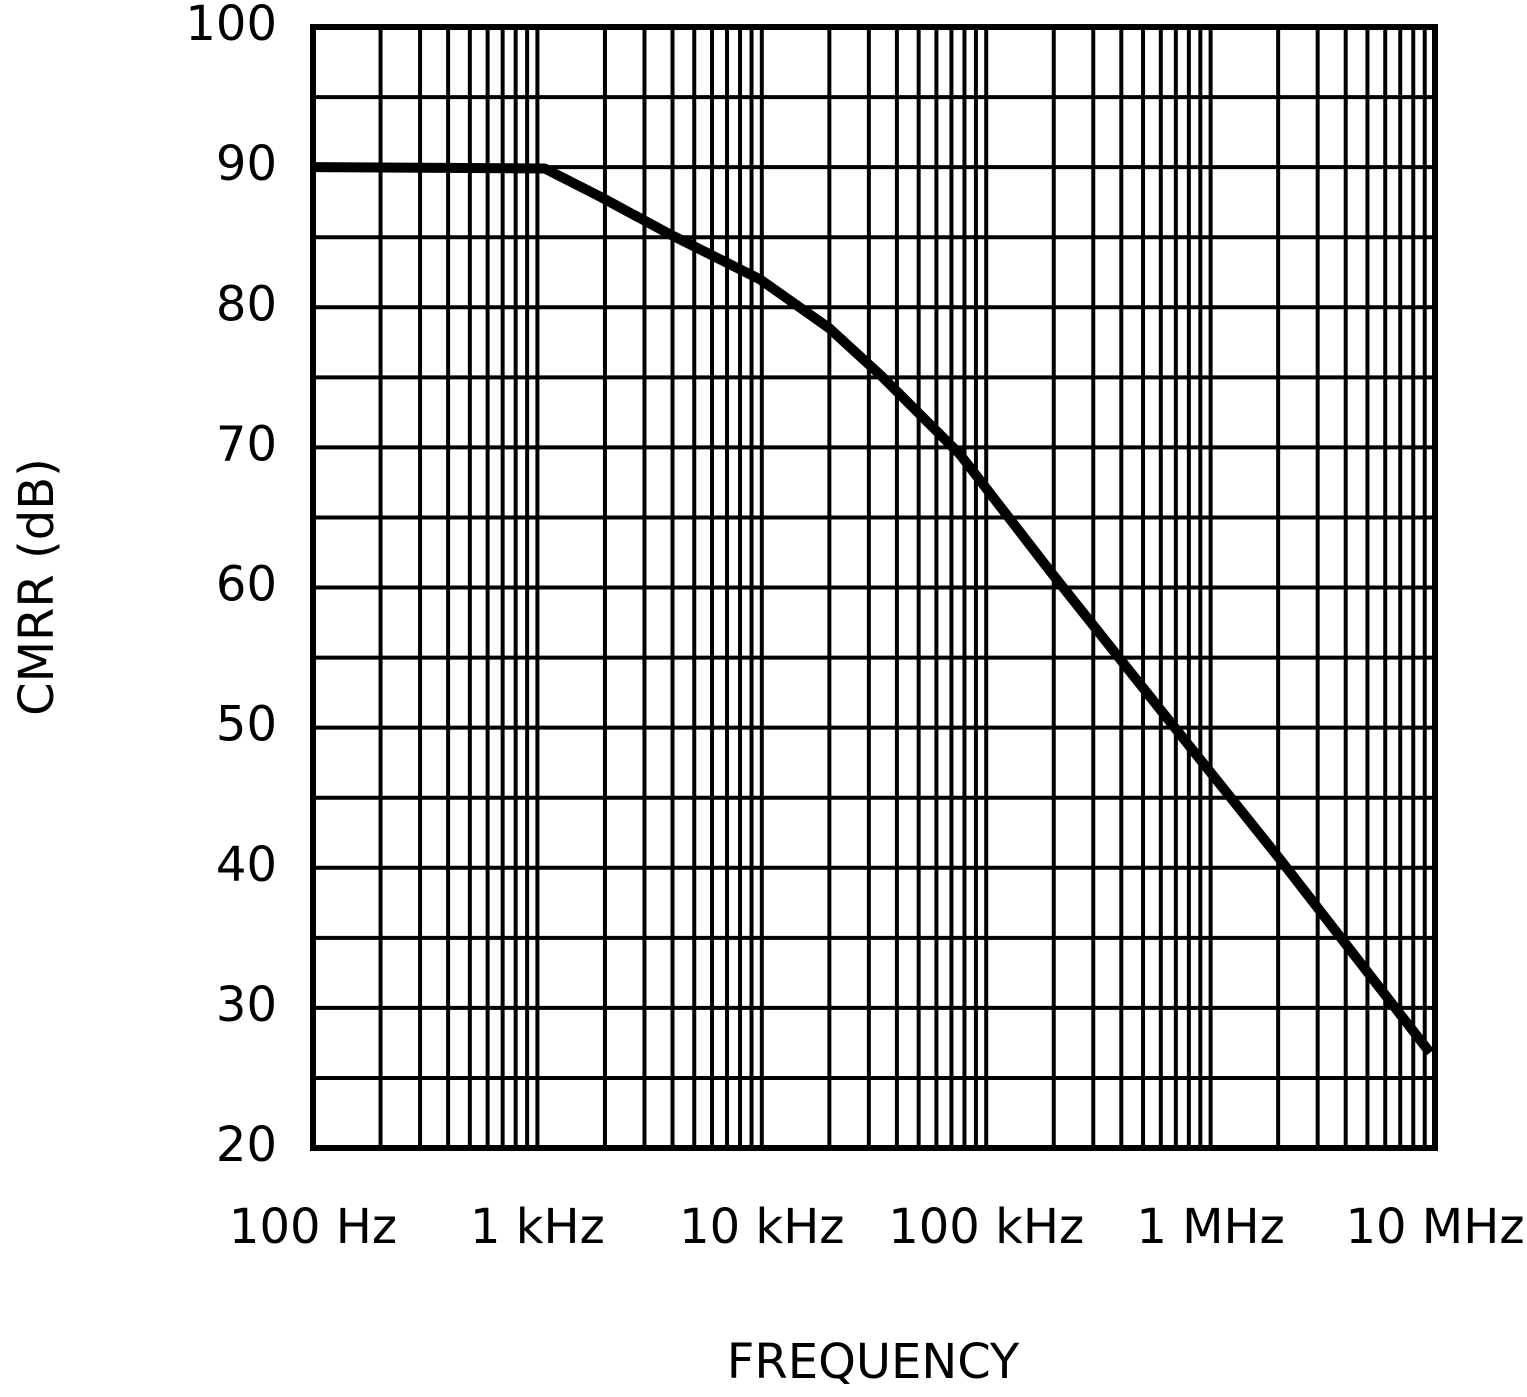  I want to click on x-tick-label: 1 kHz, so click(537, 1227).